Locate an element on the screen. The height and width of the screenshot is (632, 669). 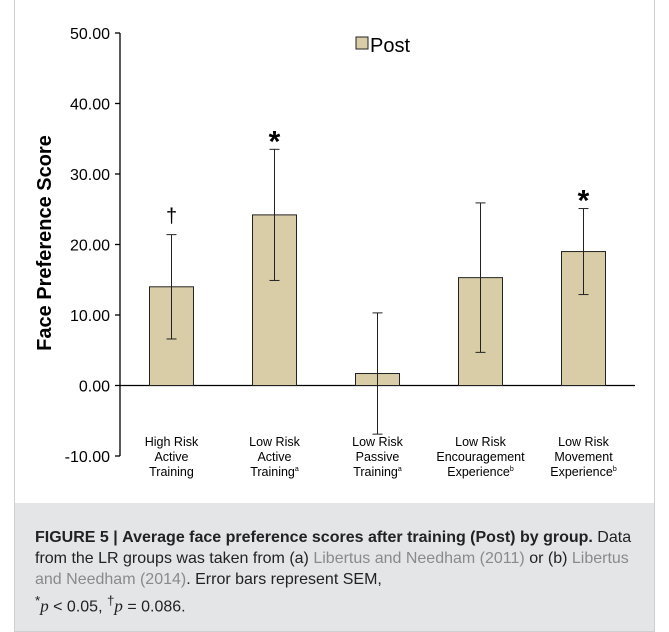
caption-stat-1-var: p is located at coordinates (44, 606).